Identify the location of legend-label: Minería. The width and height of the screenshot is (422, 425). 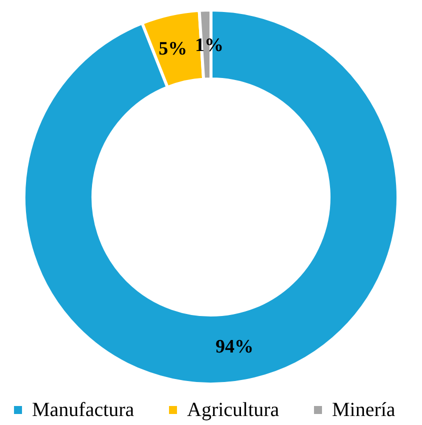
(364, 410).